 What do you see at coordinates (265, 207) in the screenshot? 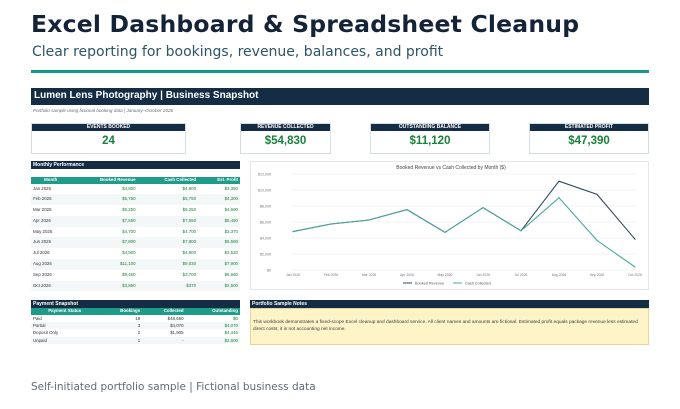
I see `y-tick-label: $8,000` at bounding box center [265, 207].